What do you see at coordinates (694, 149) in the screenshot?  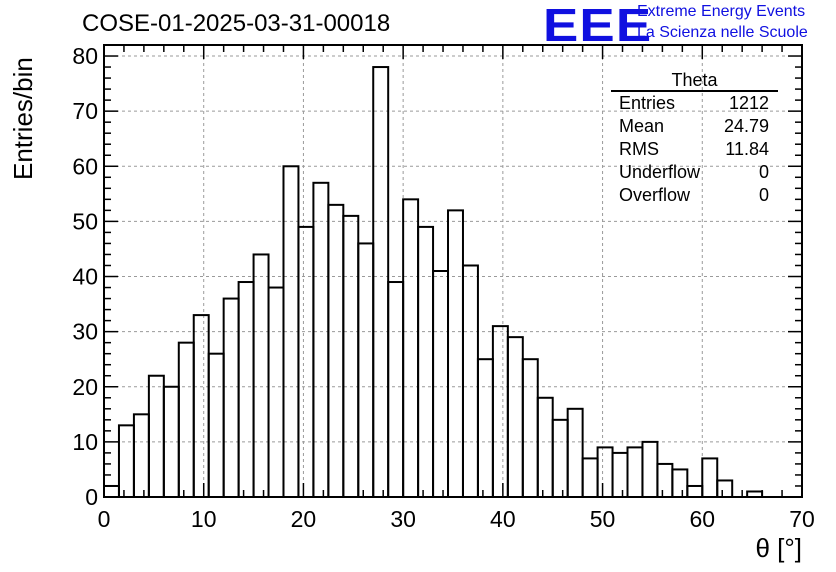 I see `stats-row-rms: RMS 11.84` at bounding box center [694, 149].